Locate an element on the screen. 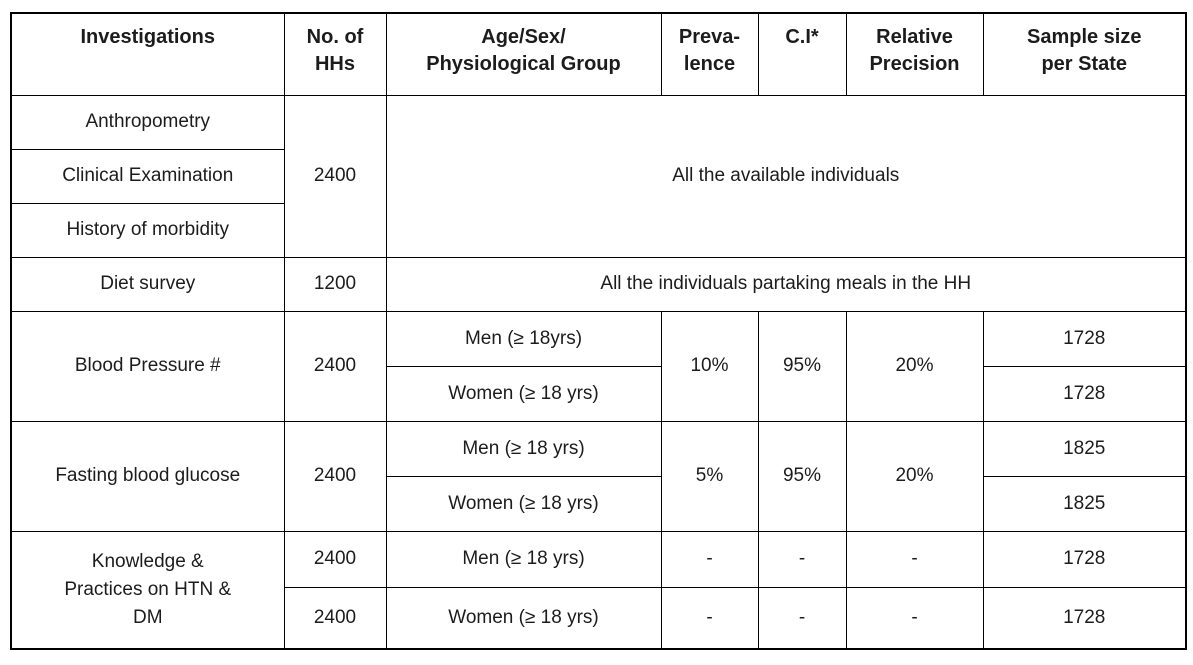 The height and width of the screenshot is (665, 1193). row-clinical-examination: Clinical Examination is located at coordinates (598, 176).